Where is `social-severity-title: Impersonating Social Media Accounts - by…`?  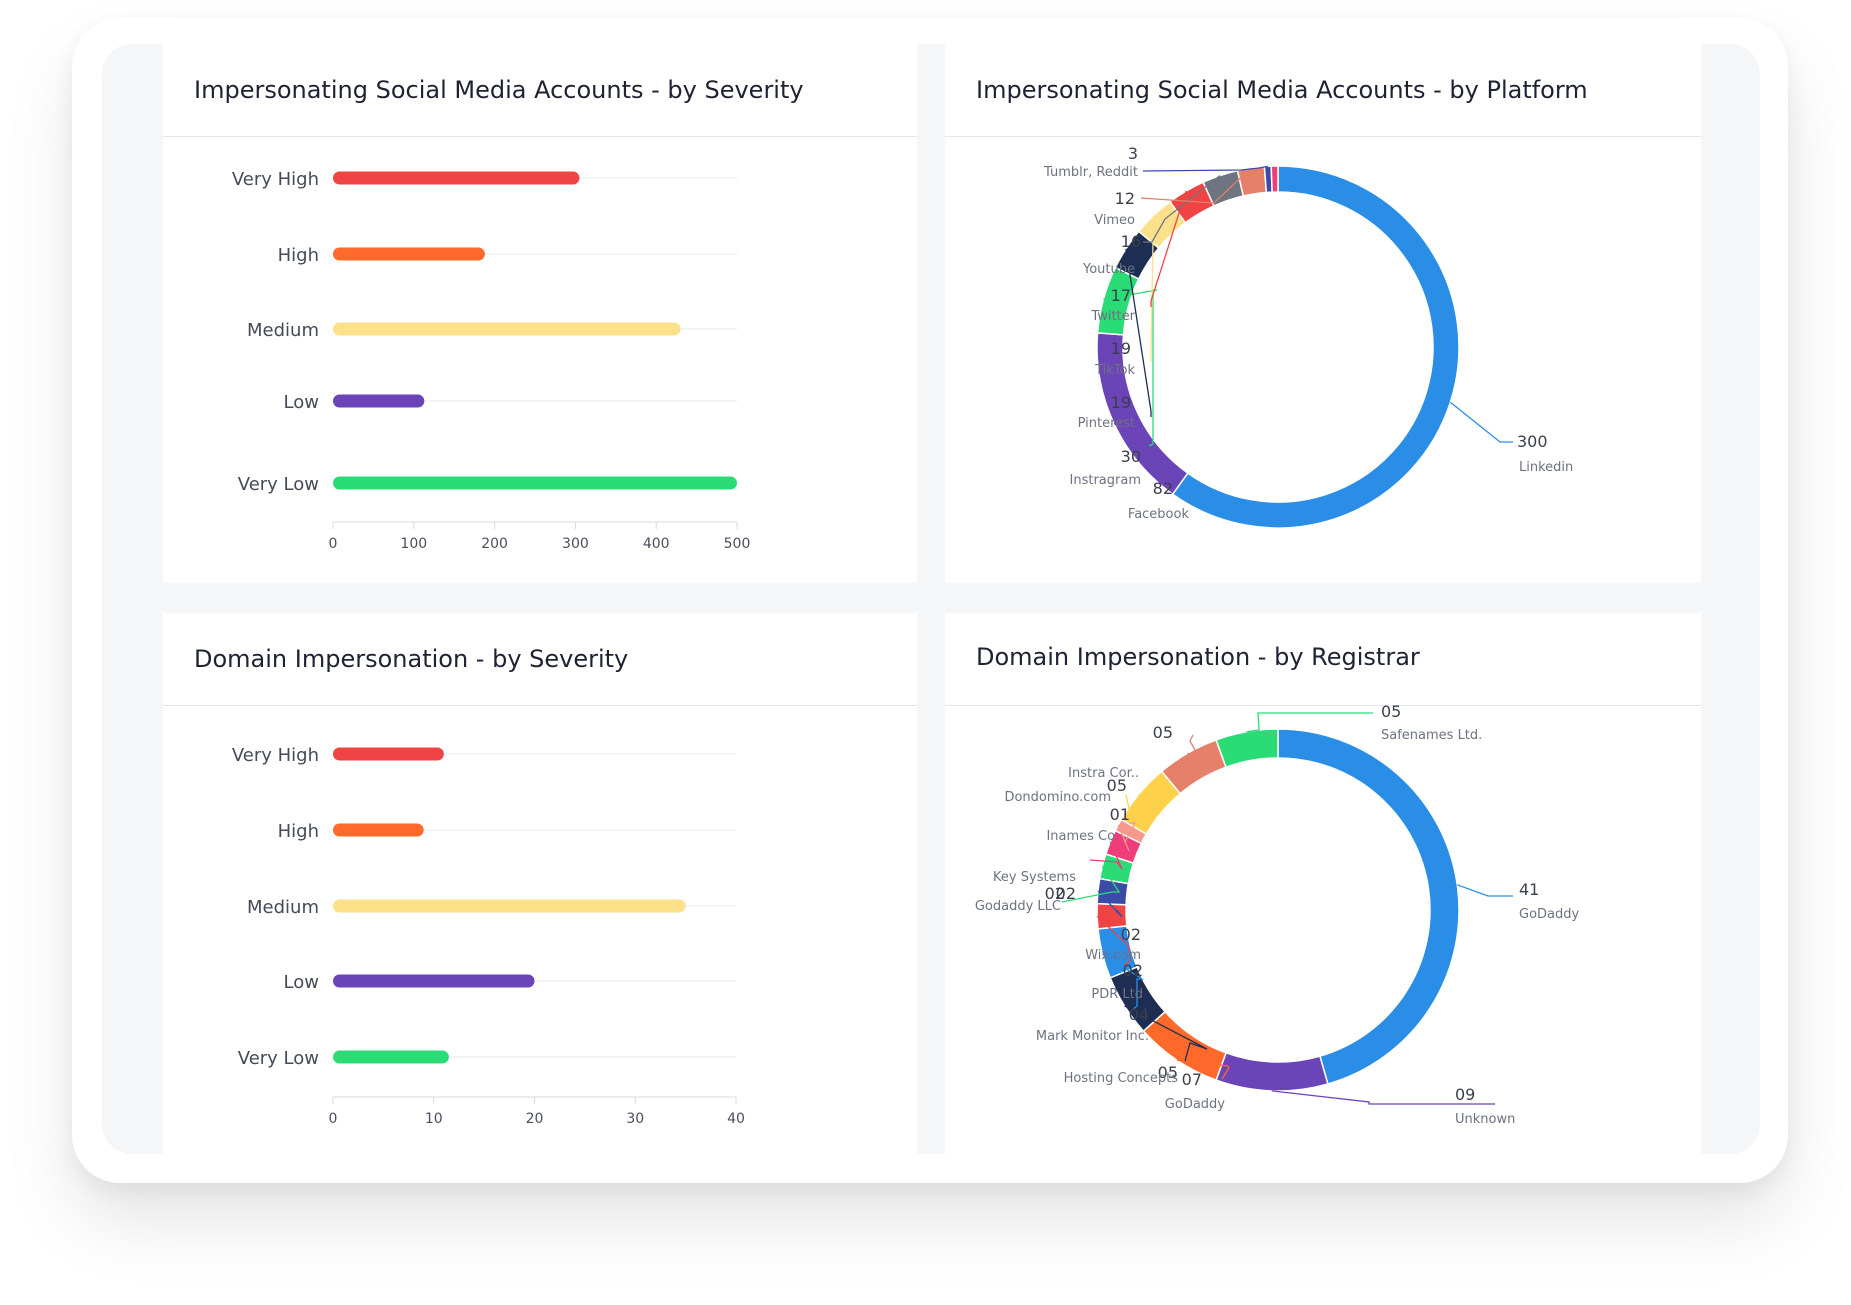 social-severity-title: Impersonating Social Media Accounts - by… is located at coordinates (499, 90).